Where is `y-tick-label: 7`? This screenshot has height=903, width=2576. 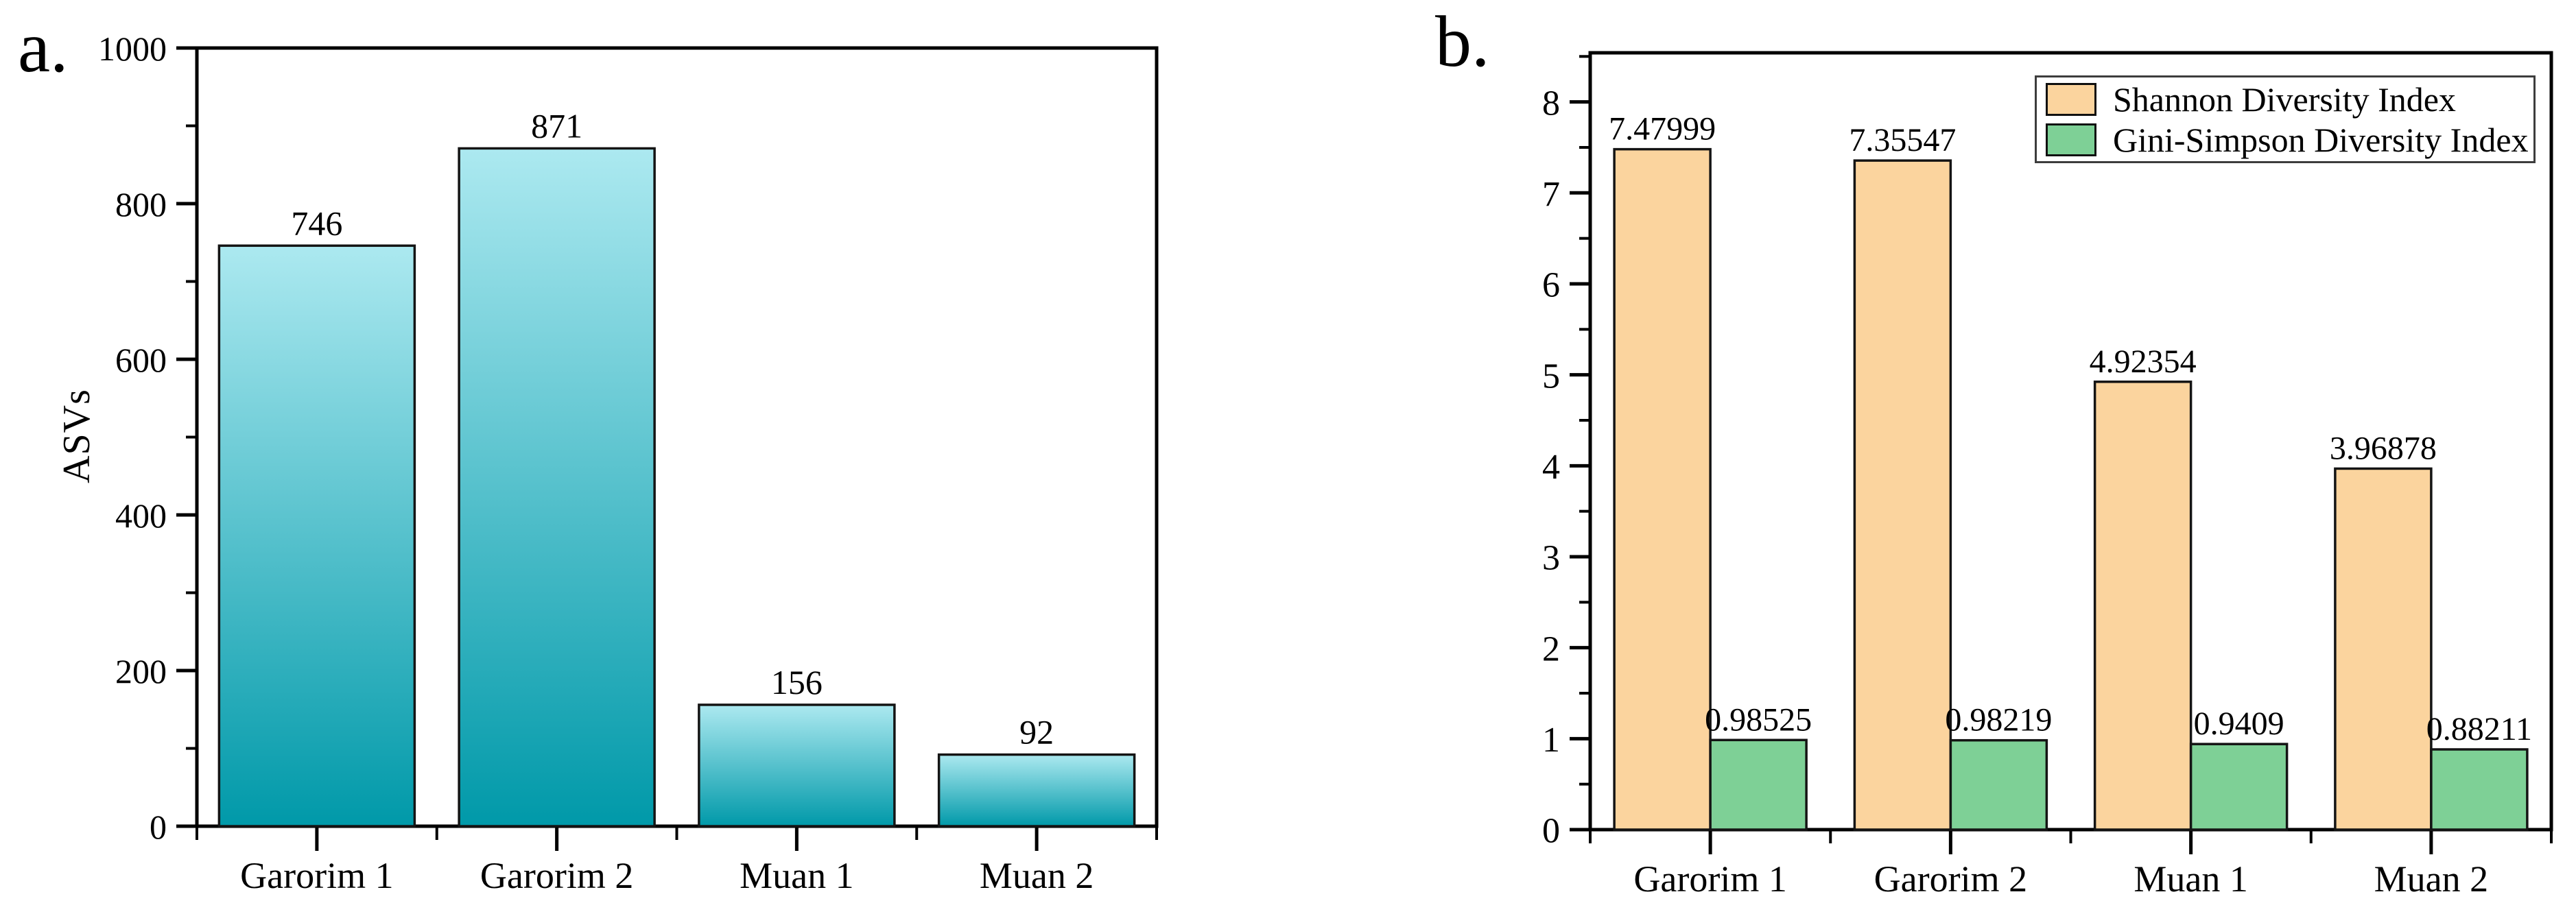
y-tick-label: 7 is located at coordinates (1551, 194).